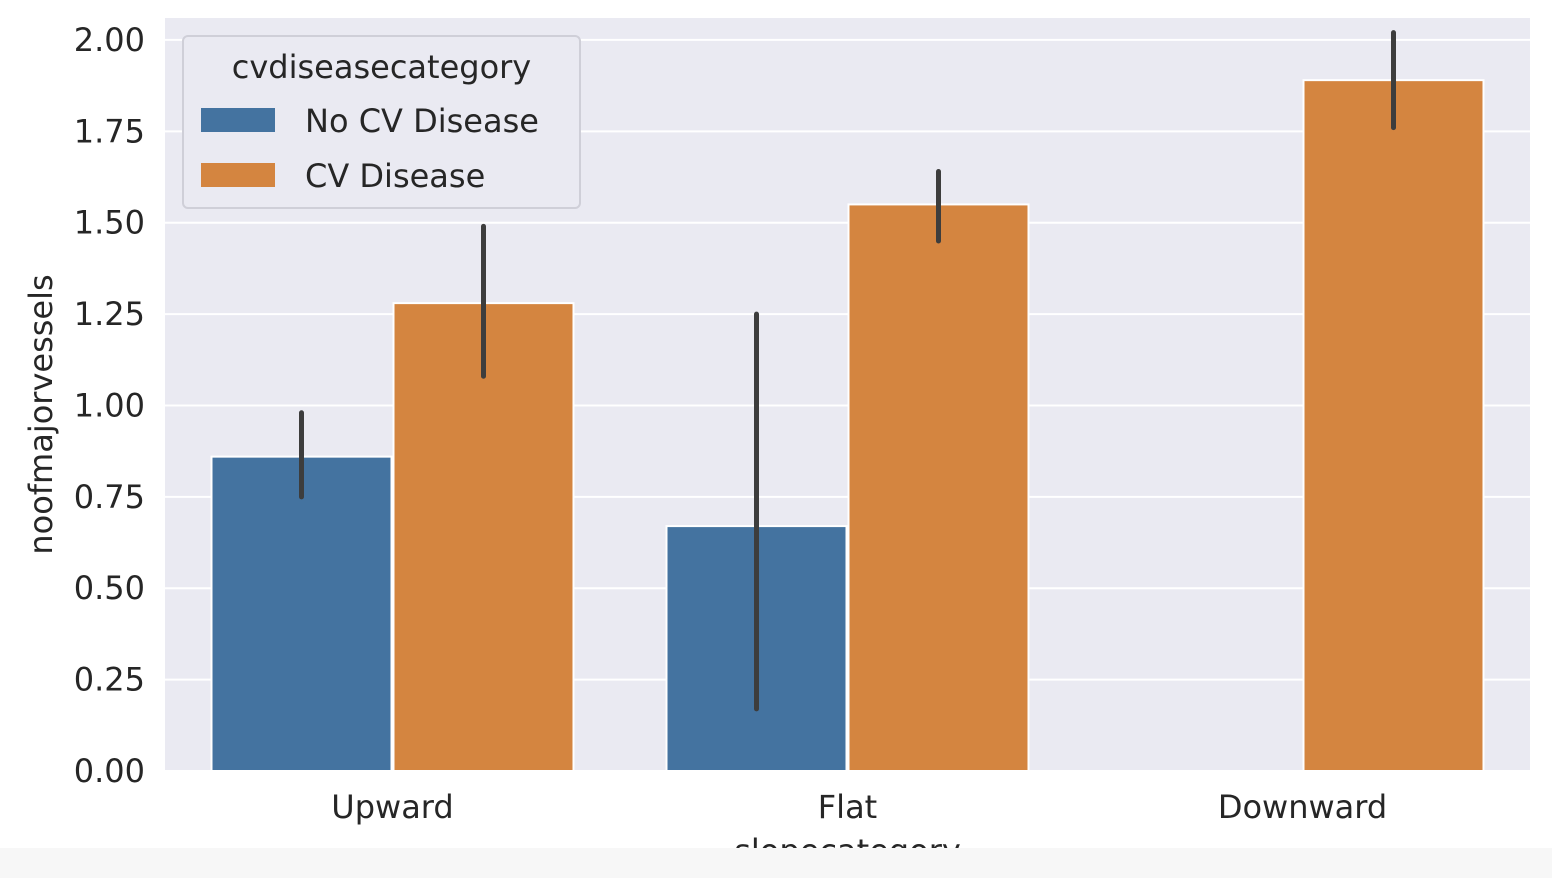 The width and height of the screenshot is (1552, 882). Describe the element at coordinates (109, 40) in the screenshot. I see `y-tick-label: 2.00` at that location.